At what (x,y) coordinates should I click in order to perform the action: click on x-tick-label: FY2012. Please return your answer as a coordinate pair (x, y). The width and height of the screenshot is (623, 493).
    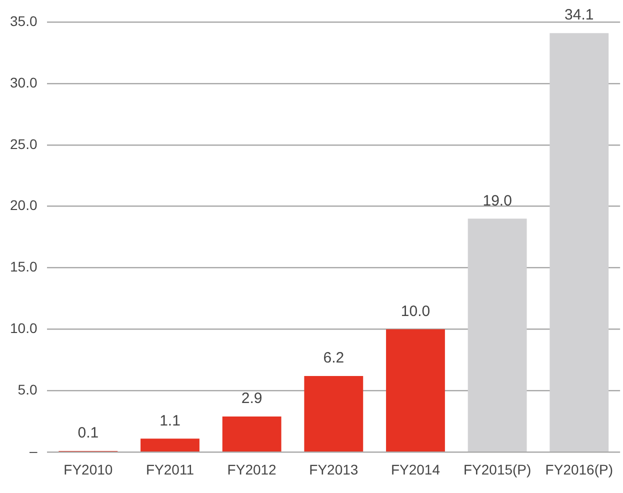
    Looking at the image, I should click on (252, 469).